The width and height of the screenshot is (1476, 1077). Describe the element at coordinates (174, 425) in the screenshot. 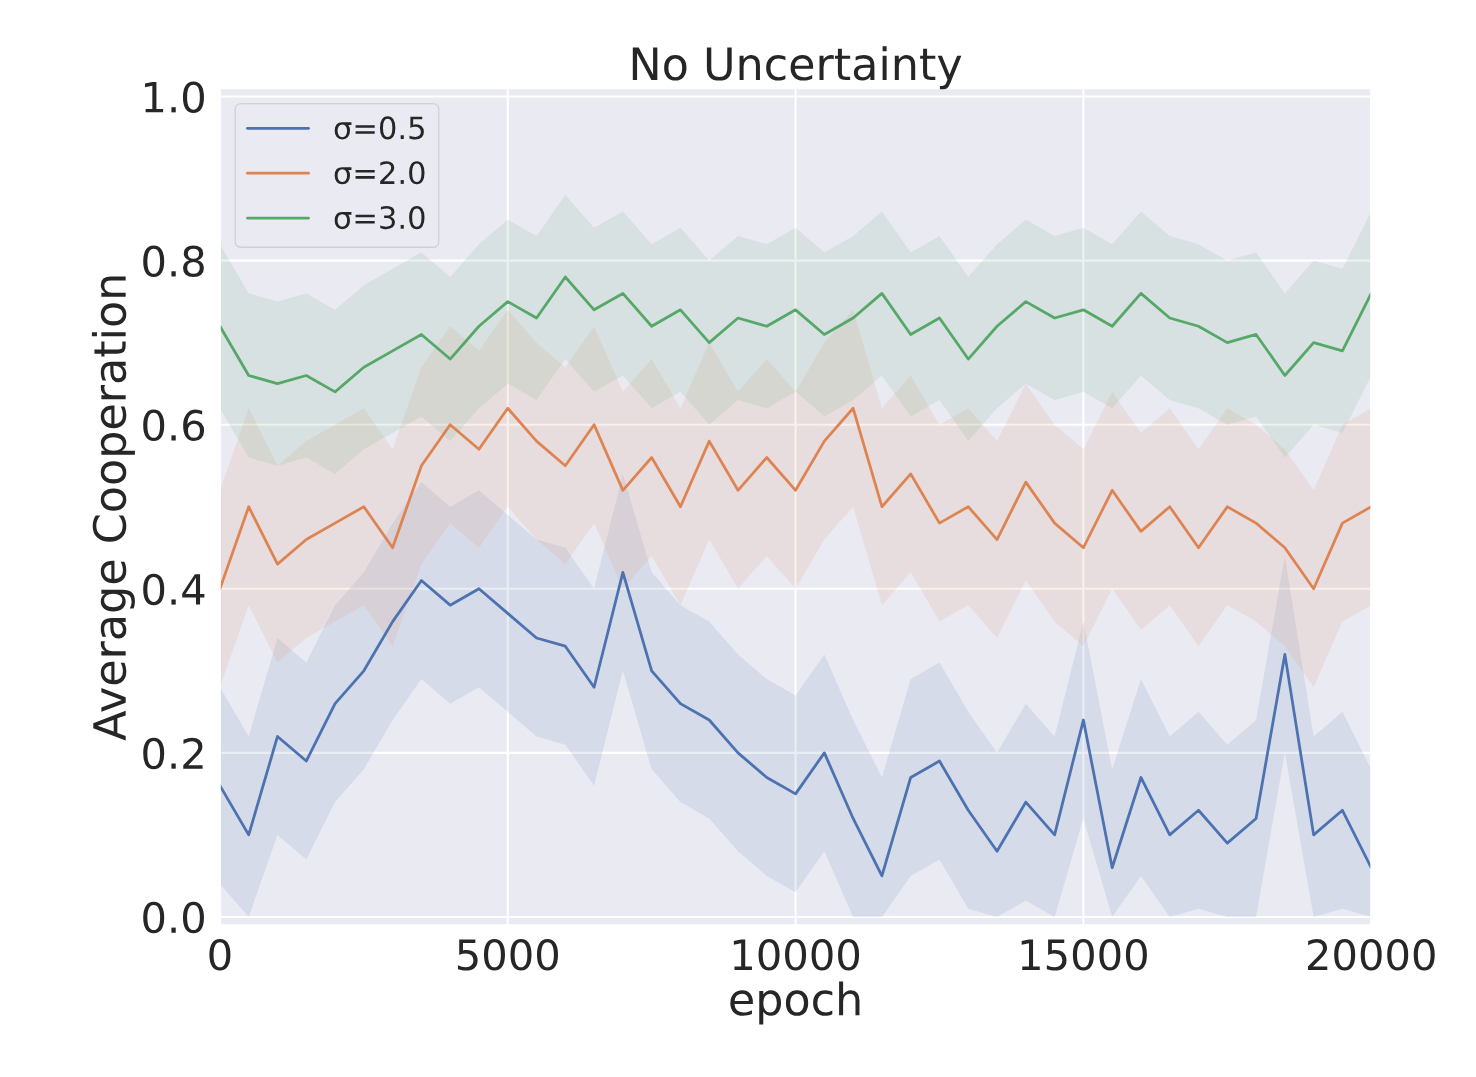

I see `y-tick-label: 0.6` at that location.